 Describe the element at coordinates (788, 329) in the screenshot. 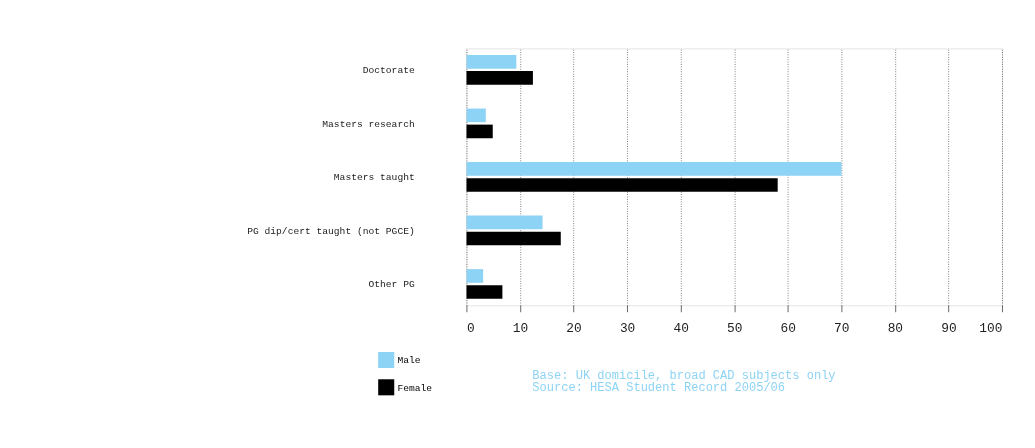

I see `x-tick-label: 60` at that location.